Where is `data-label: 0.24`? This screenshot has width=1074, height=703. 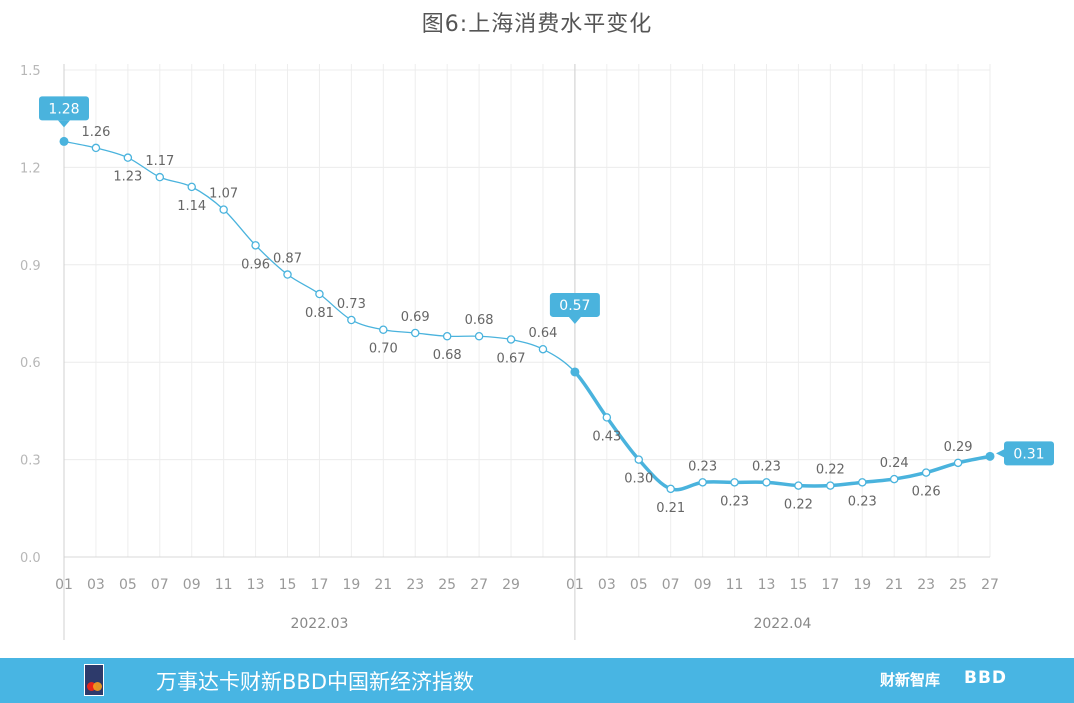
data-label: 0.24 is located at coordinates (894, 463).